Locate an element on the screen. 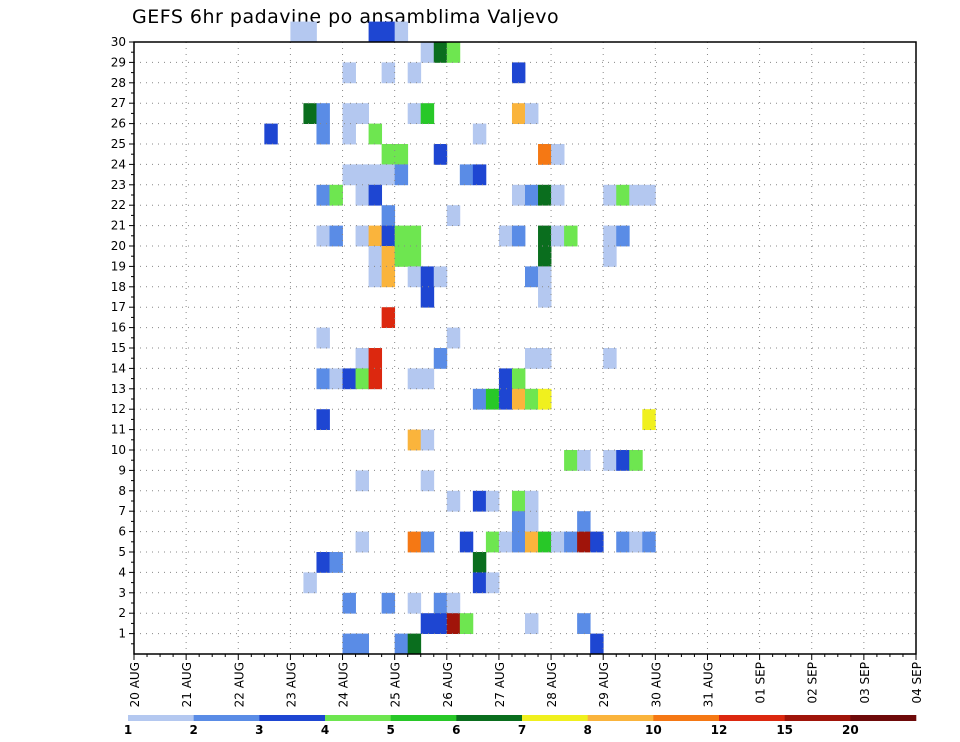 This screenshot has width=960, height=742. y-tick-label: 11 is located at coordinates (118, 430).